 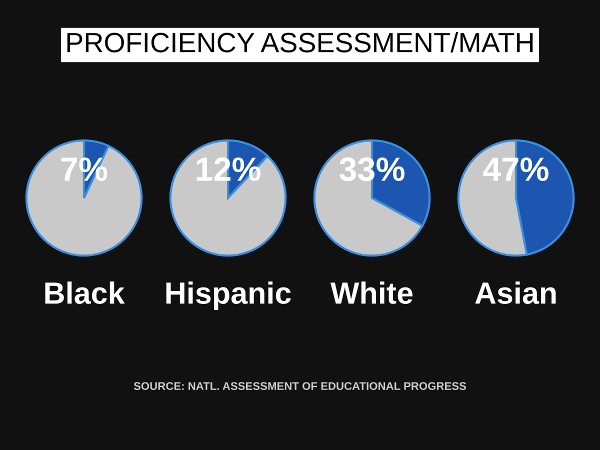 I want to click on source-note: SOURCE: NATL. ASSESSMENT OF EDUCATIONAL PROGRESS, so click(x=300, y=386).